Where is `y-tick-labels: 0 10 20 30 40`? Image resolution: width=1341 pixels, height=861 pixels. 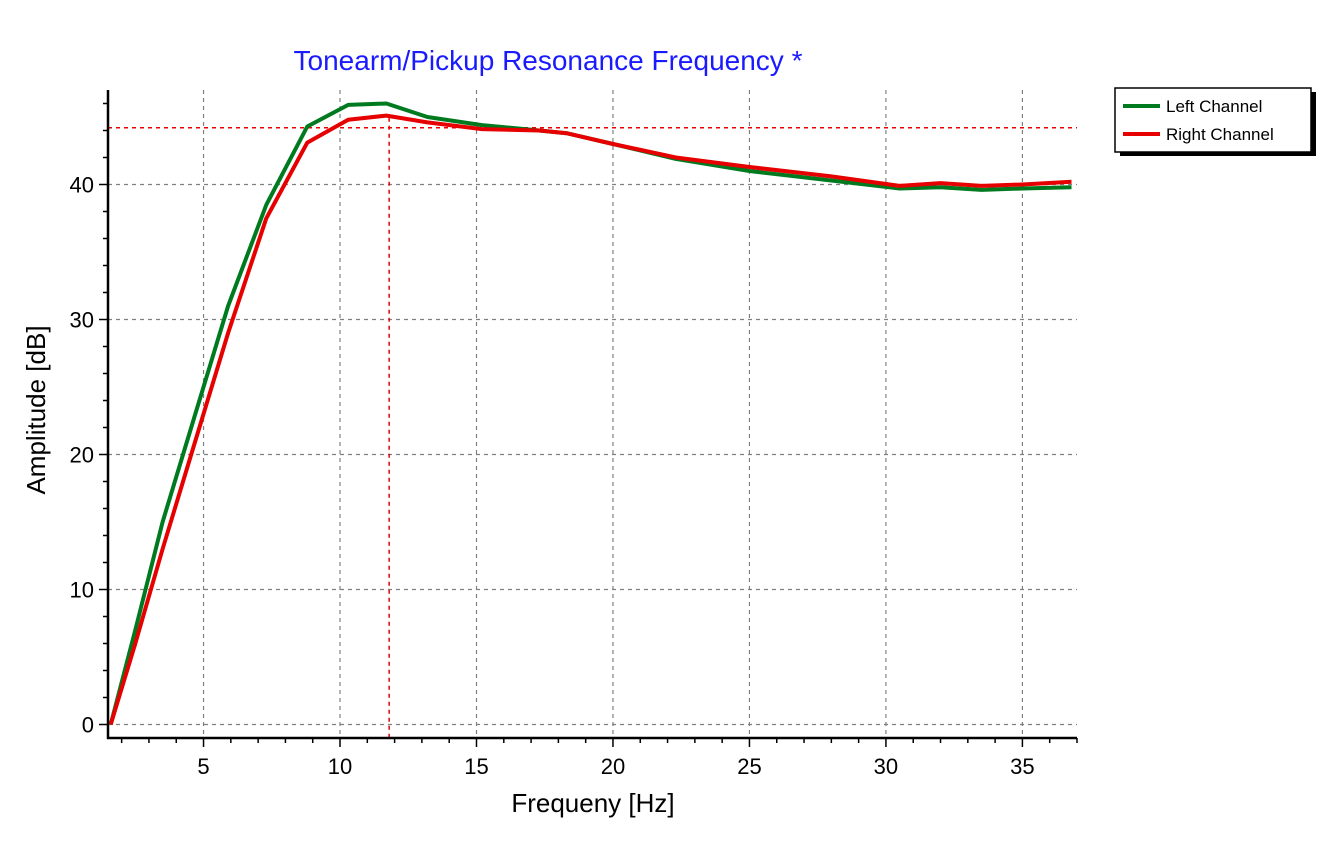 y-tick-labels: 0 10 20 30 40 is located at coordinates (82, 455).